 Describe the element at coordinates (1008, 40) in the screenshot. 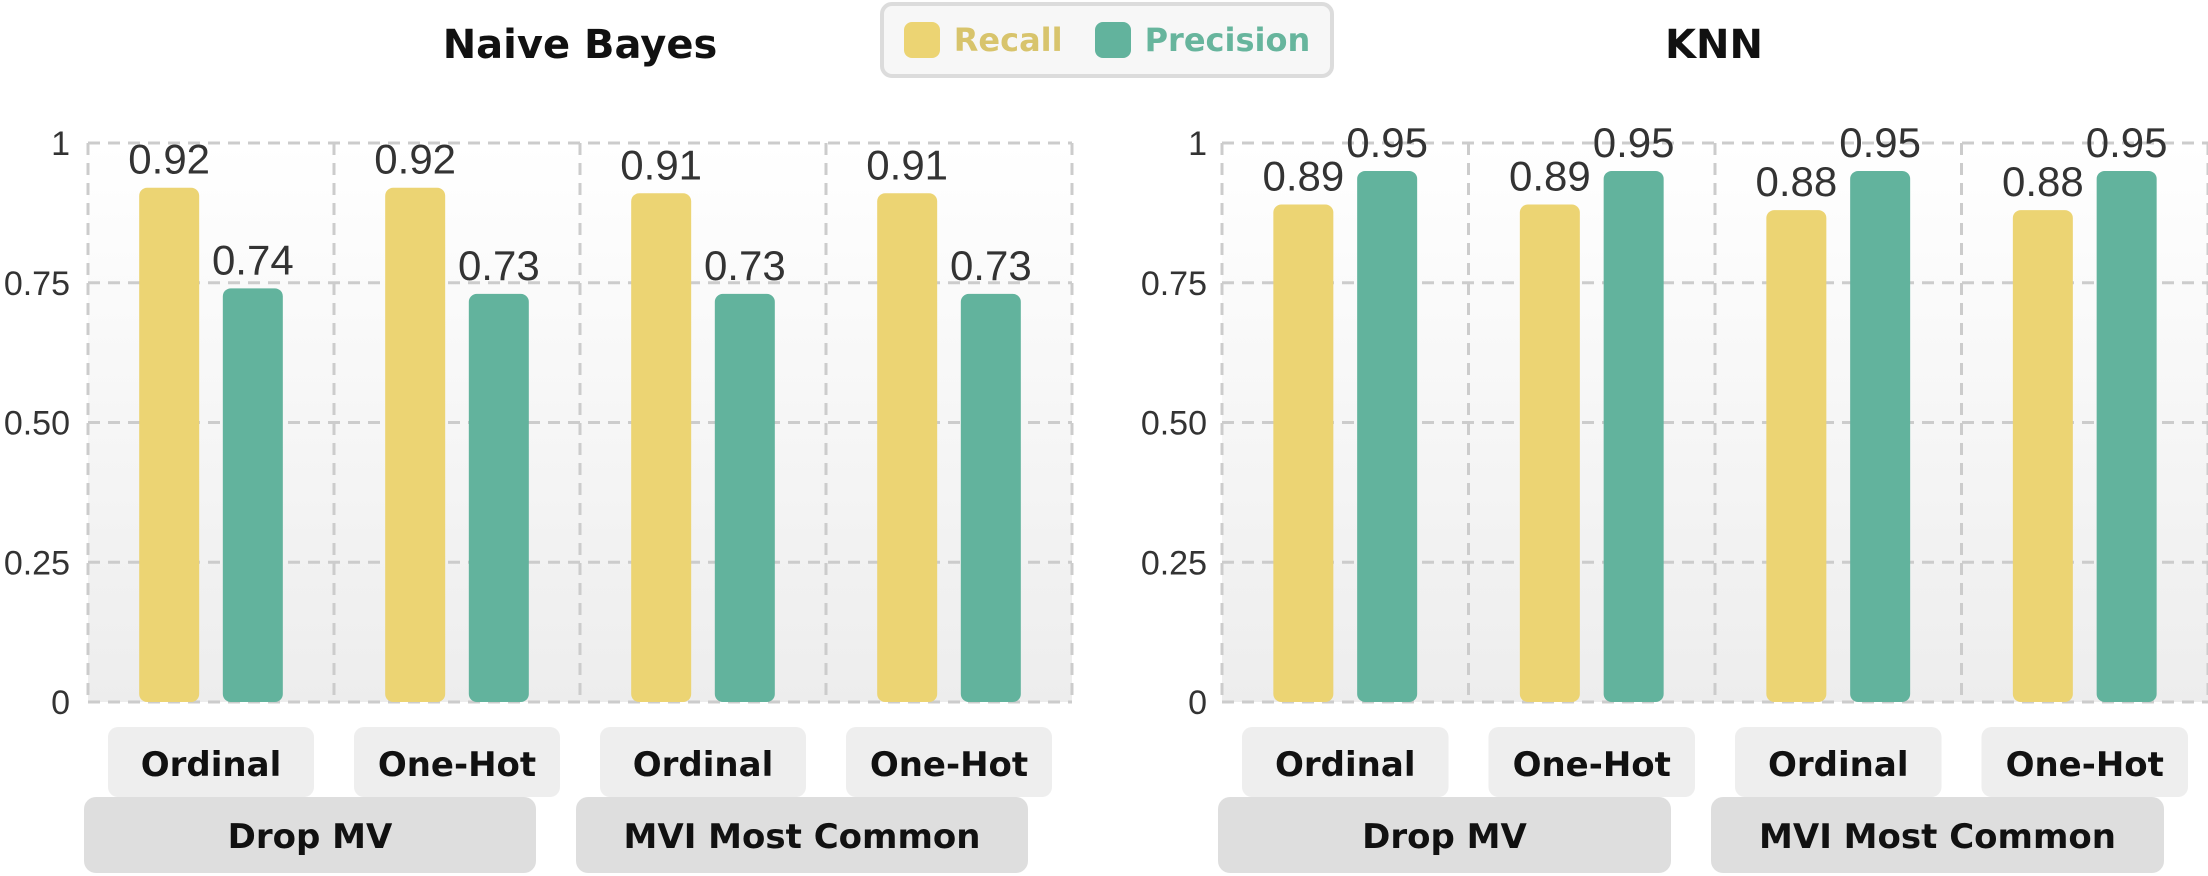

I see `legend-label-recall: Recall` at that location.